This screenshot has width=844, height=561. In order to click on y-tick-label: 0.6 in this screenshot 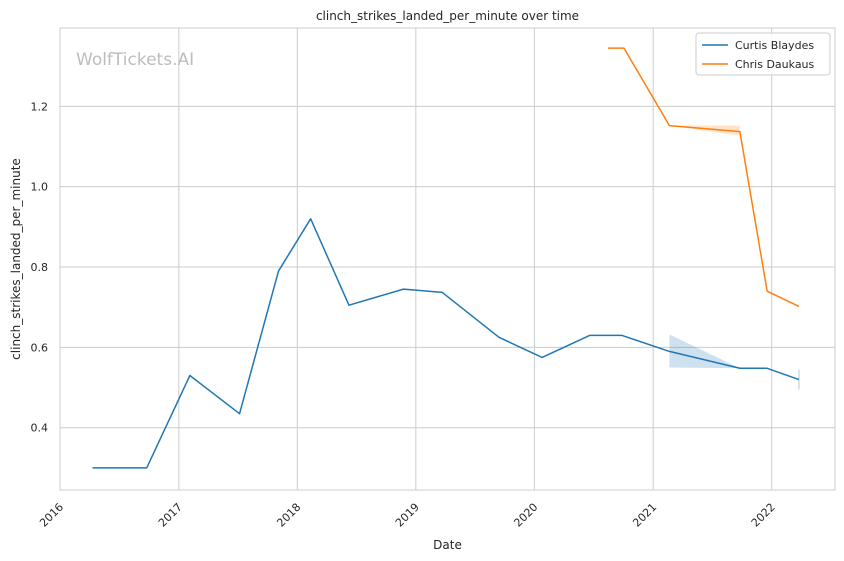, I will do `click(40, 347)`.